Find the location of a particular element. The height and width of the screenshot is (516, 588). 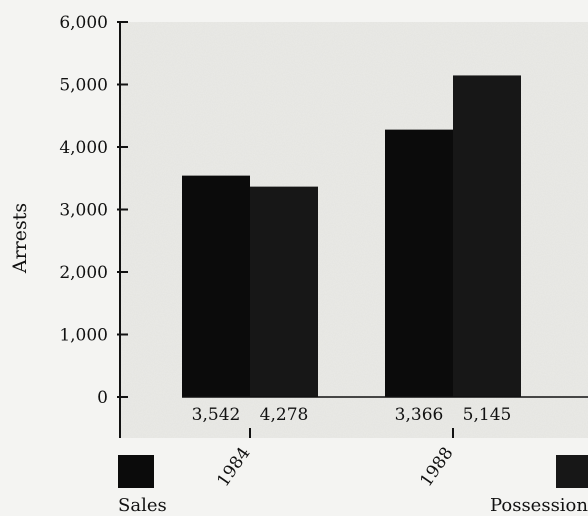

data-label: 3,366 is located at coordinates (419, 415).